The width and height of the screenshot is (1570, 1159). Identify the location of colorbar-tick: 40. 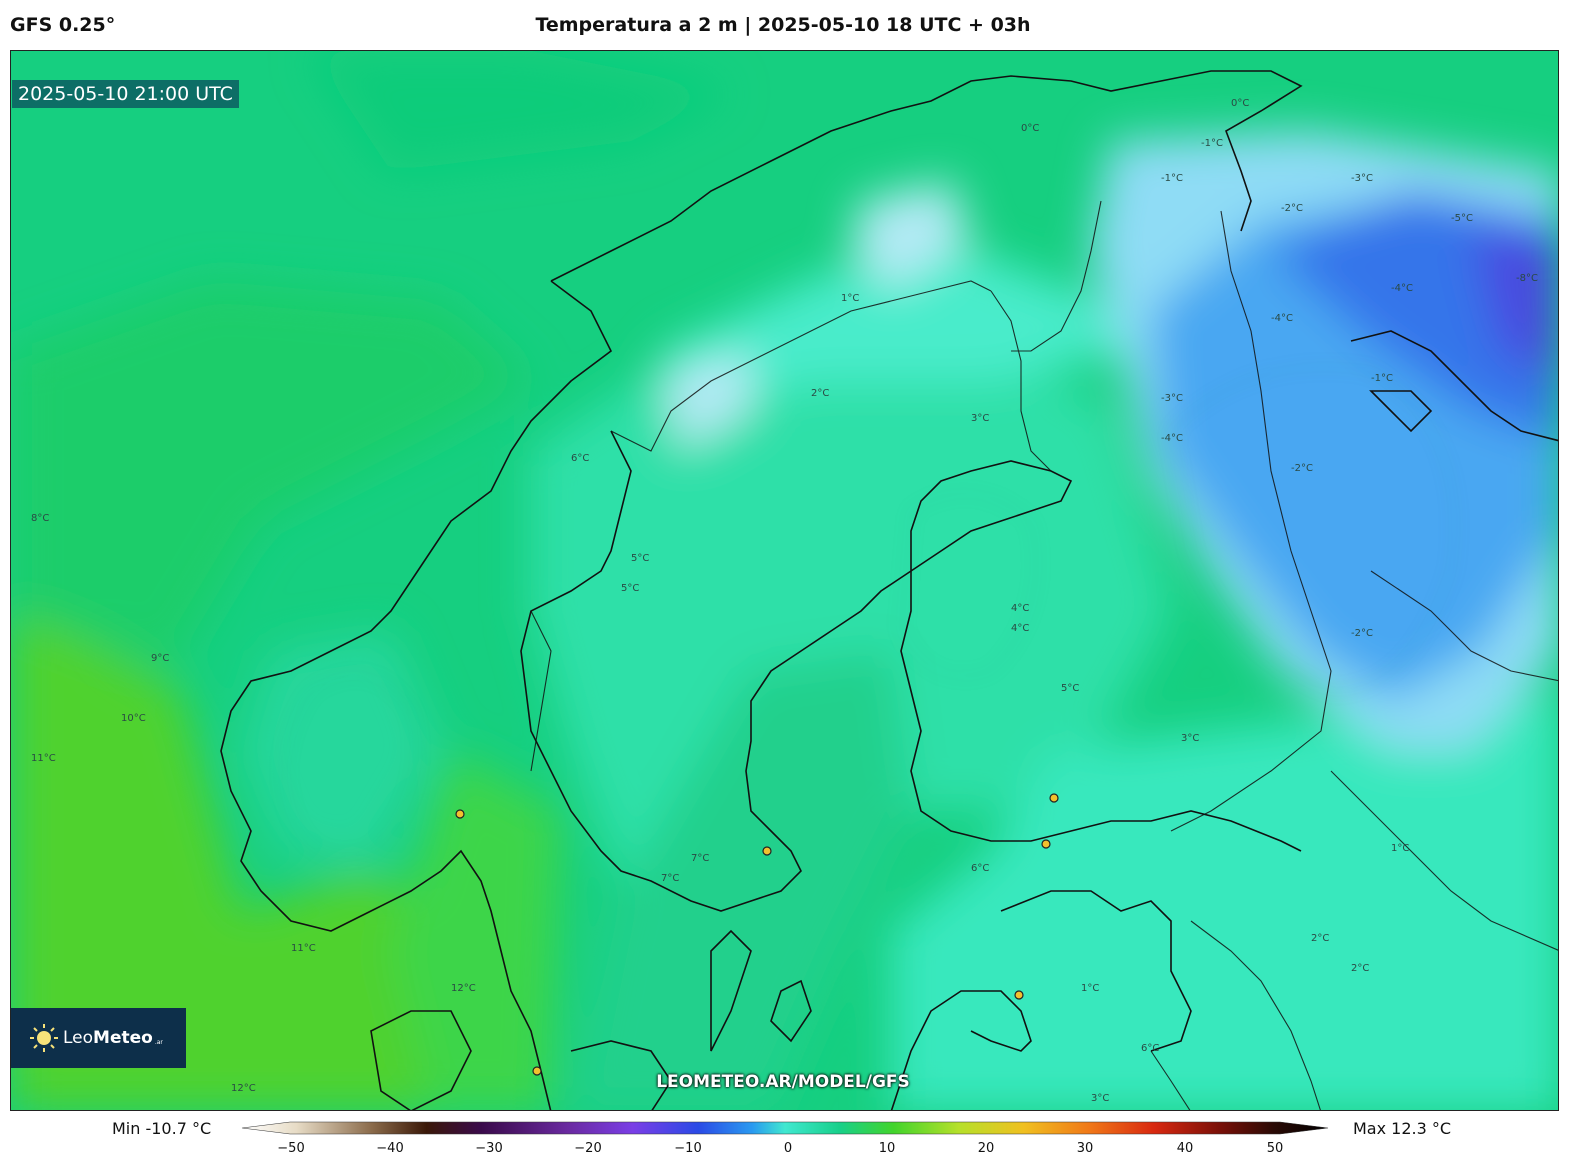
(1185, 1148).